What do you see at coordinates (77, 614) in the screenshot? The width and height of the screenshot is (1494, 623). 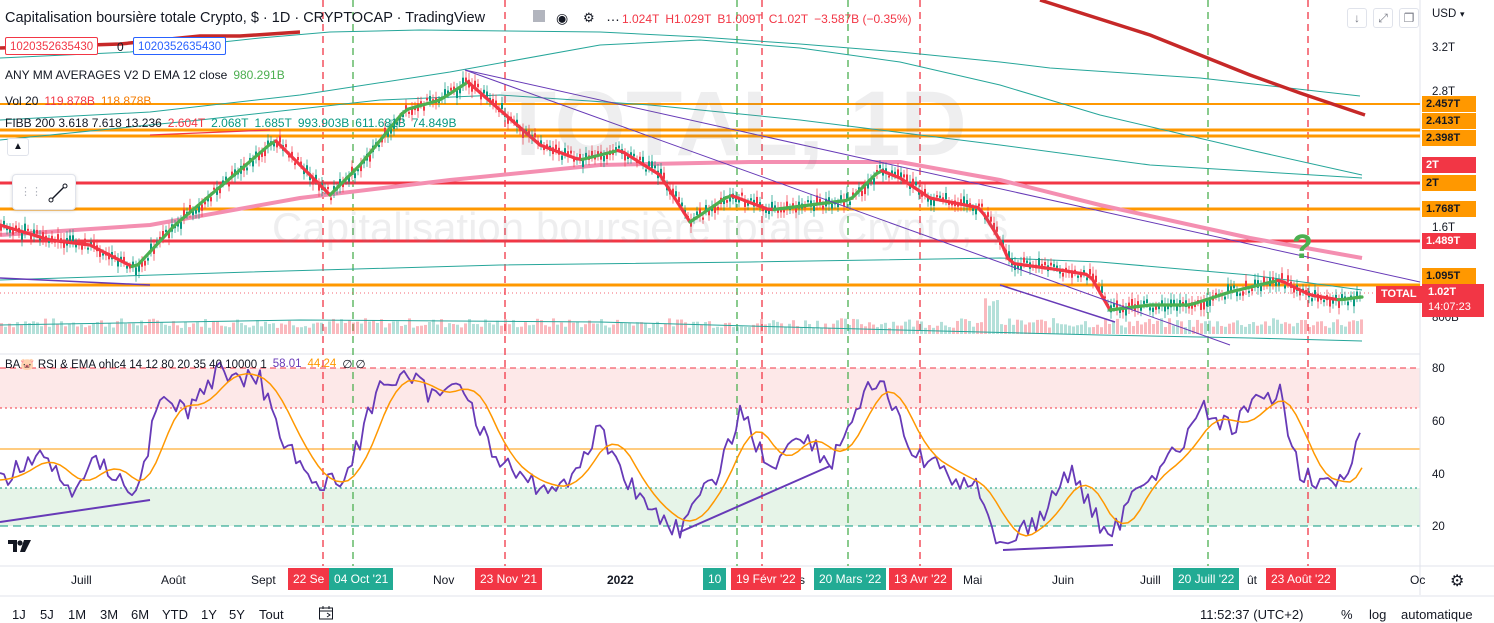 I see `range-button: 1M` at bounding box center [77, 614].